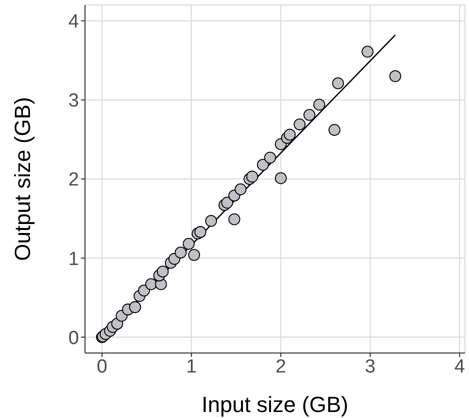  I want to click on x-tick-label: 4, so click(460, 367).